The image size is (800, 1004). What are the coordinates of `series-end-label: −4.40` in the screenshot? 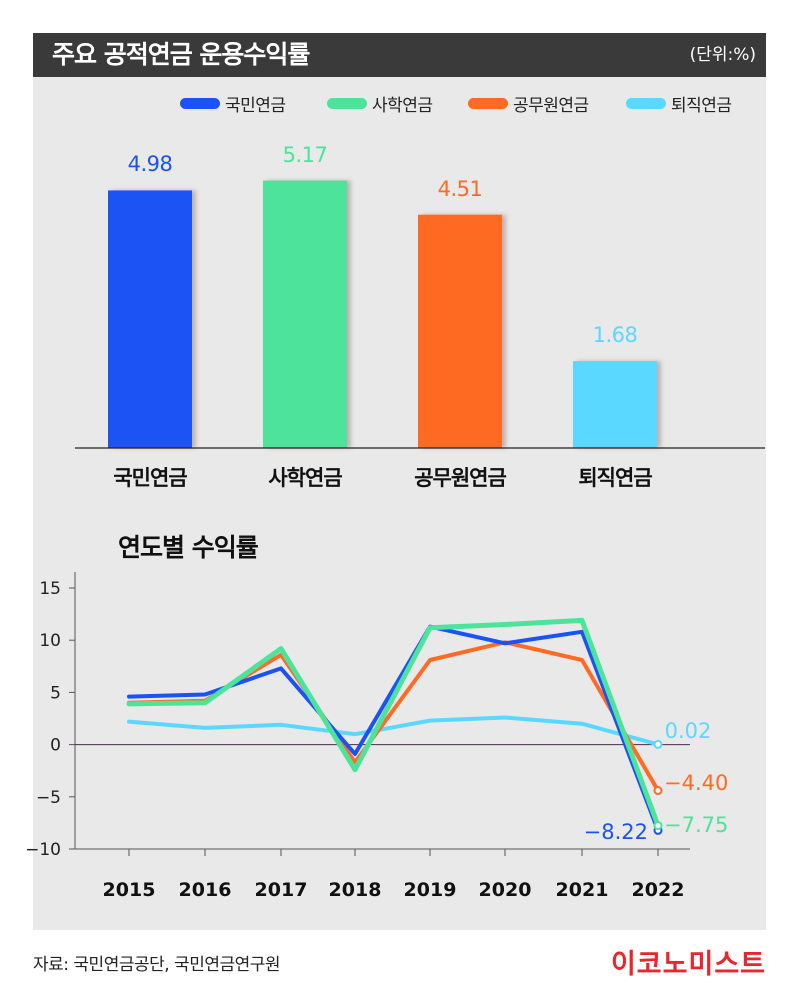 It's located at (696, 783).